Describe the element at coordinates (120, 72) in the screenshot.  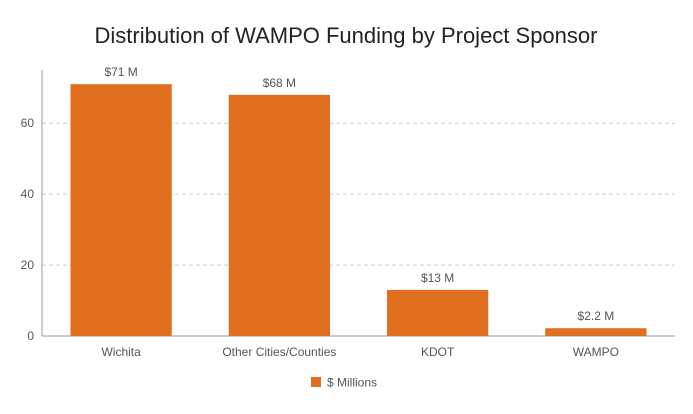
I see `data-label: $71 M` at that location.